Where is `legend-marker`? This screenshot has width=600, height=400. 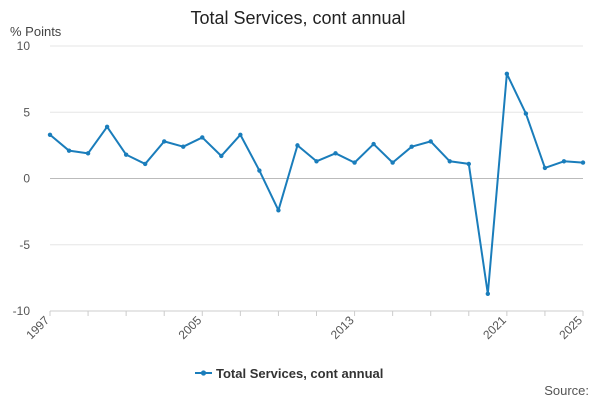
legend-marker is located at coordinates (203, 373).